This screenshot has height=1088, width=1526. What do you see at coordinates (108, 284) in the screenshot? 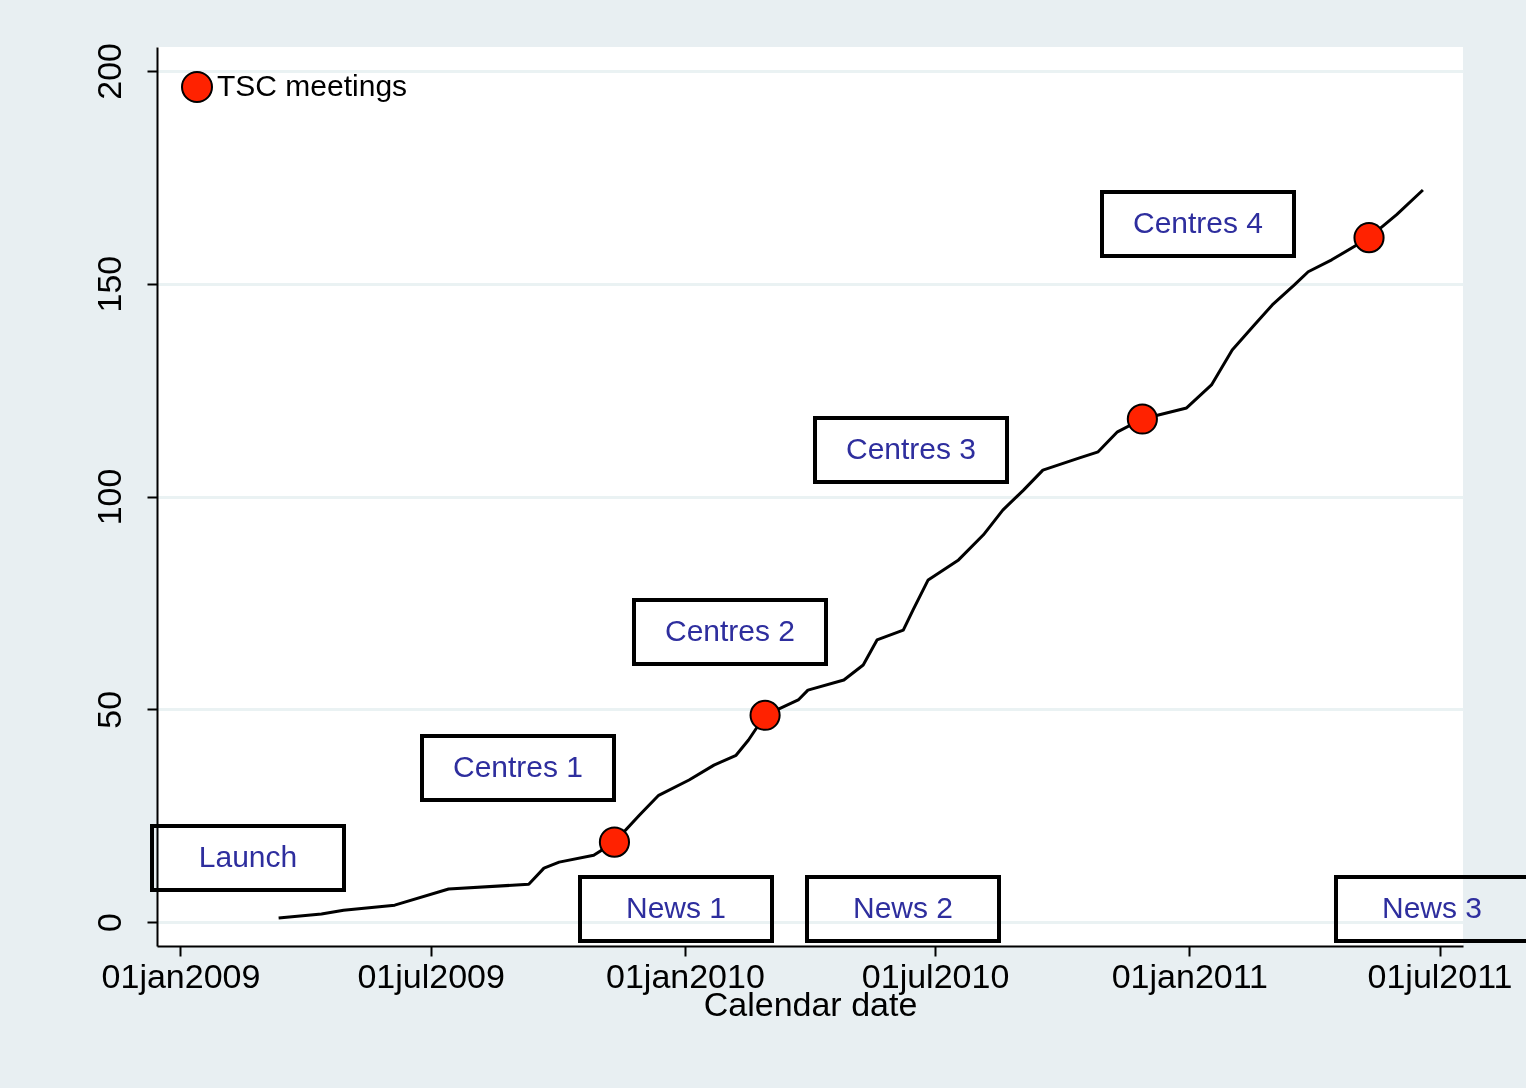
I see `y-tick-label: 150` at bounding box center [108, 284].